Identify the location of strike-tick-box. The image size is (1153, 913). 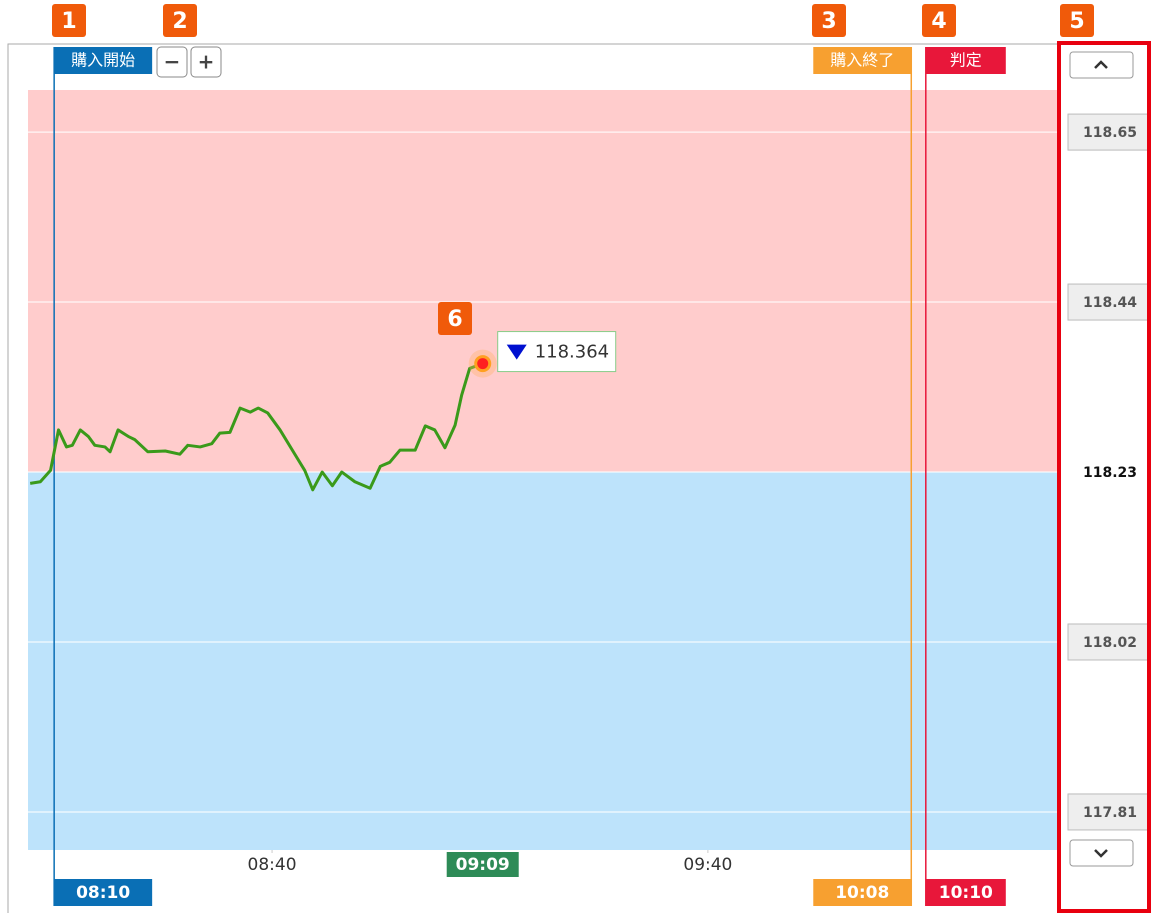
(1108, 472).